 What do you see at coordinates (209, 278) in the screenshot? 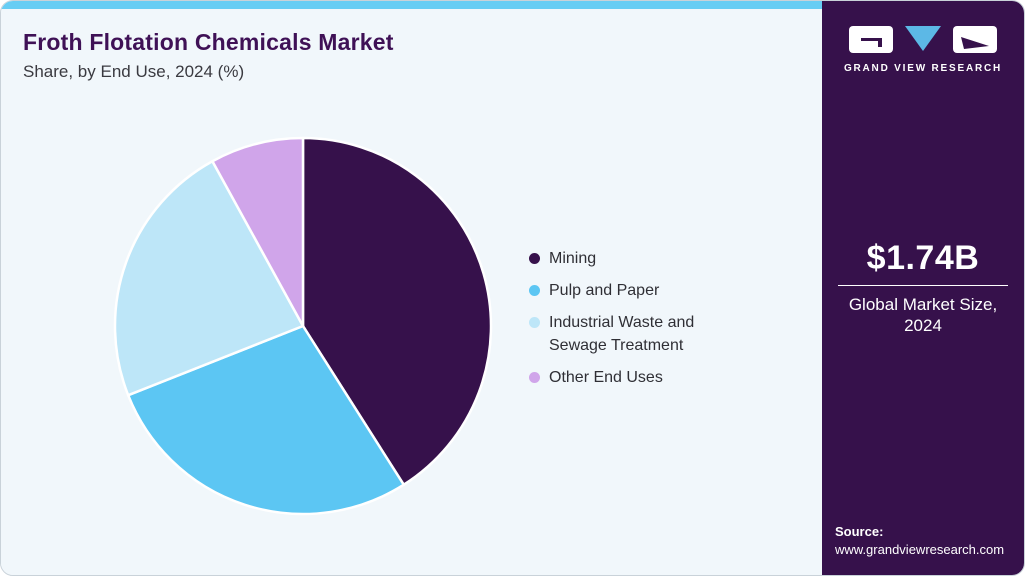
I see `pie-slice-industrial-waste-and-sewage-treatment` at bounding box center [209, 278].